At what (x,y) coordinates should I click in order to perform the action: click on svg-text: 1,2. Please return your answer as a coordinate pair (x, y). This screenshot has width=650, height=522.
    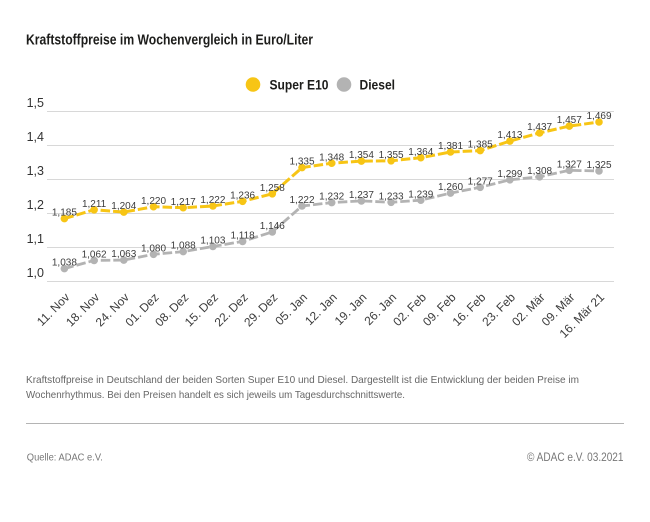
    Looking at the image, I should click on (35, 205).